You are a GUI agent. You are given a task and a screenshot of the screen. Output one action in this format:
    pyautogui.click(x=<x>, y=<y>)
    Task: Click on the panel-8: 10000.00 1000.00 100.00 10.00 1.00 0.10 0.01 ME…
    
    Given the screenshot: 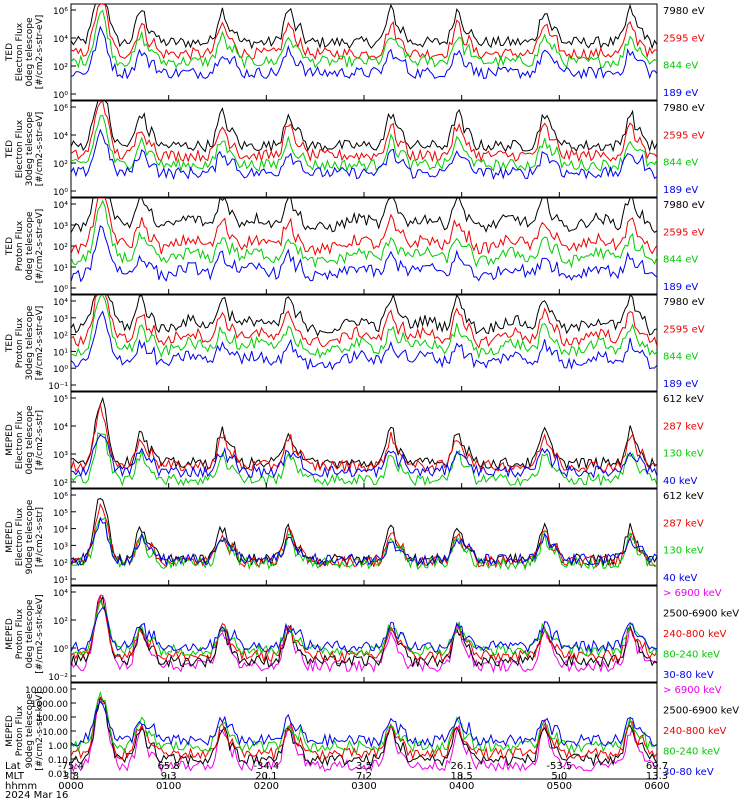 What is the action you would take?
    pyautogui.click(x=372, y=731)
    